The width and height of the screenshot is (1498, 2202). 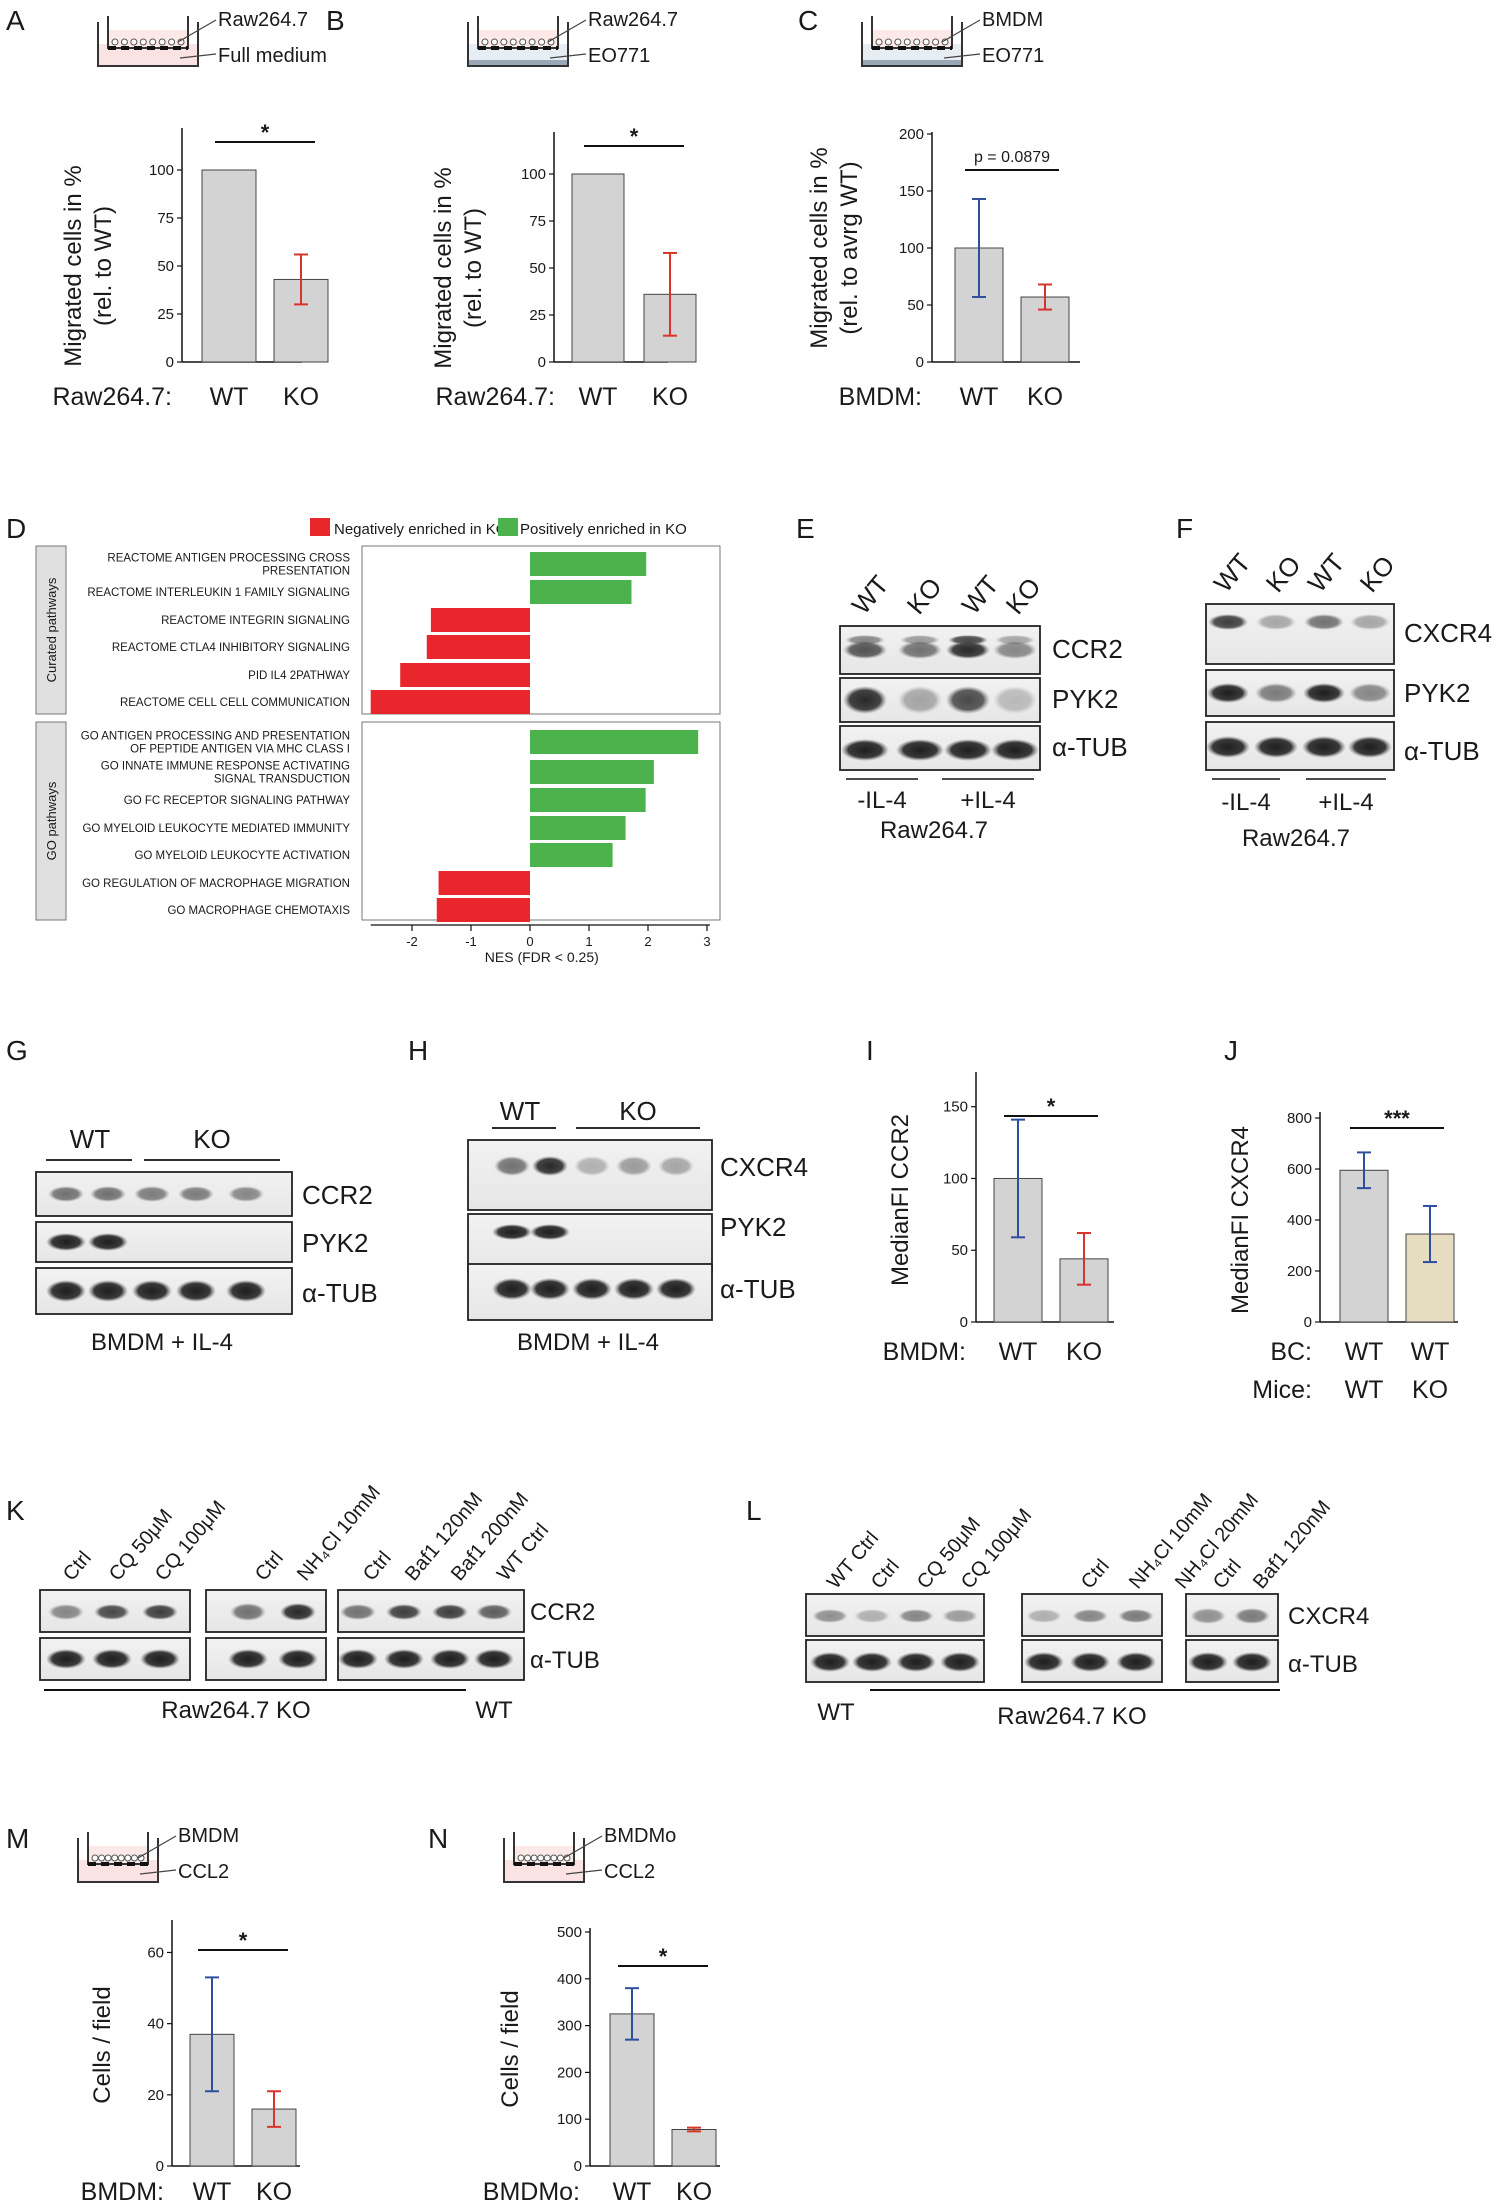 I want to click on pathway-label: GO MACROPHAGE CHEMOTAXIS, so click(x=258, y=911).